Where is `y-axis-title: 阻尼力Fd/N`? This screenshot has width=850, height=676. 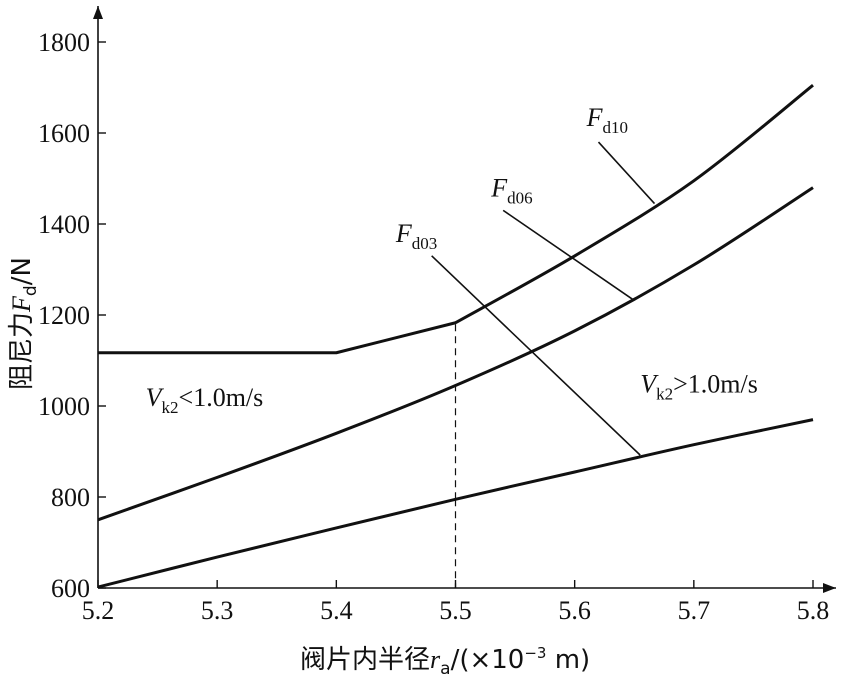
y-axis-title: 阻尼力Fd/N is located at coordinates (24, 323).